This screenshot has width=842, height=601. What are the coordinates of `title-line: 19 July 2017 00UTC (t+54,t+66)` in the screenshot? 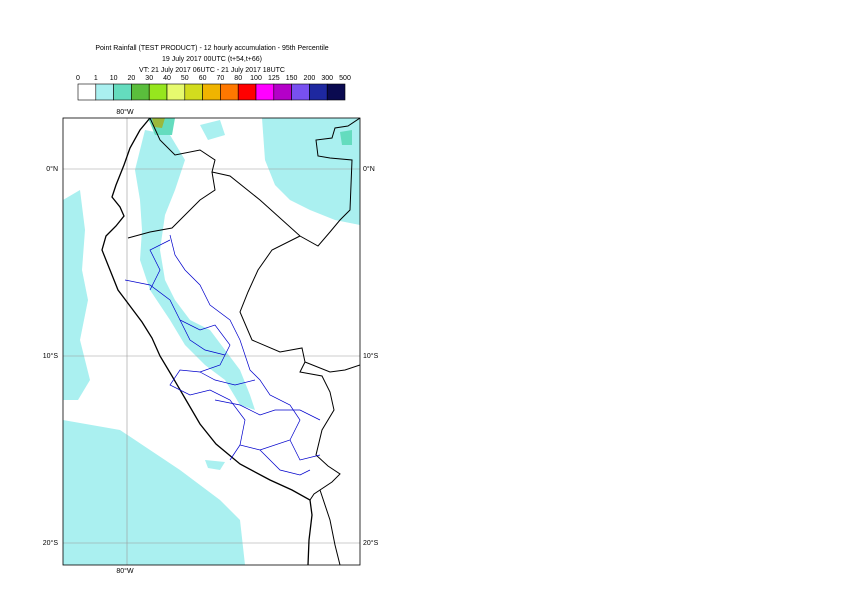 It's located at (212, 59).